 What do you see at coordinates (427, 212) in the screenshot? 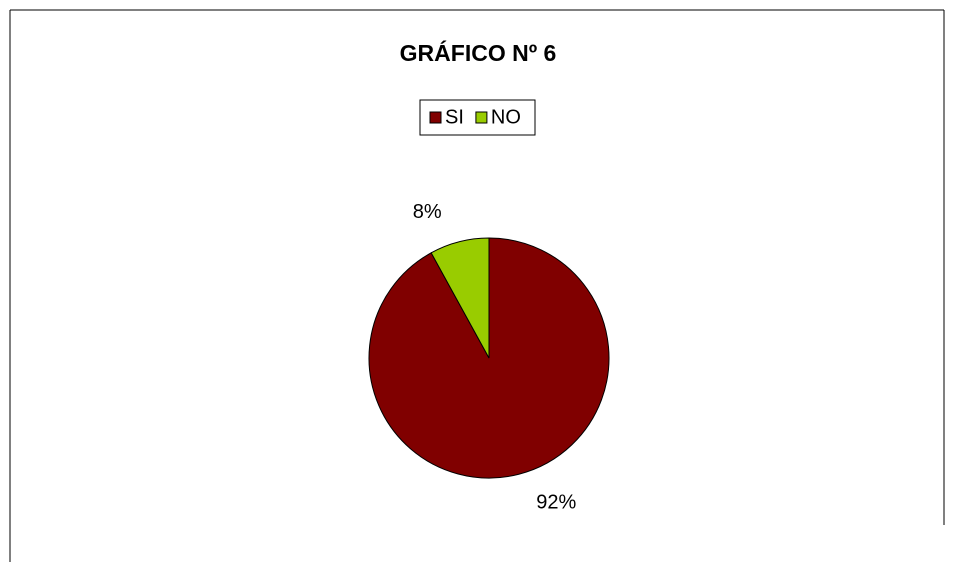
I see `data-label: 8%` at bounding box center [427, 212].